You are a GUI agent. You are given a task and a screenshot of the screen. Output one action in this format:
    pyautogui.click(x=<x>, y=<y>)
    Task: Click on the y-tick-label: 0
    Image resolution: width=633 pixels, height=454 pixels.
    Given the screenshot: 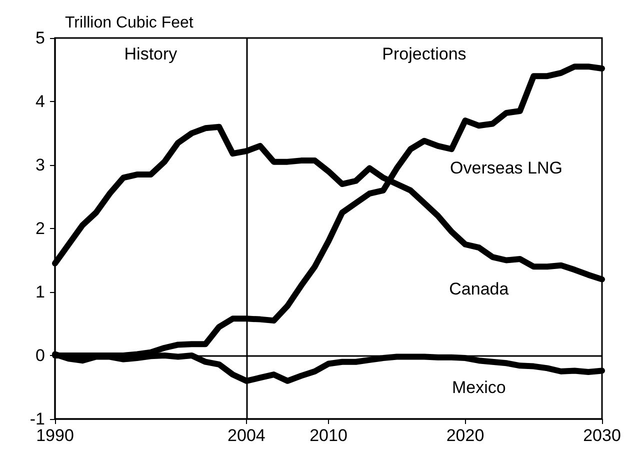 What is the action you would take?
    pyautogui.click(x=40, y=355)
    